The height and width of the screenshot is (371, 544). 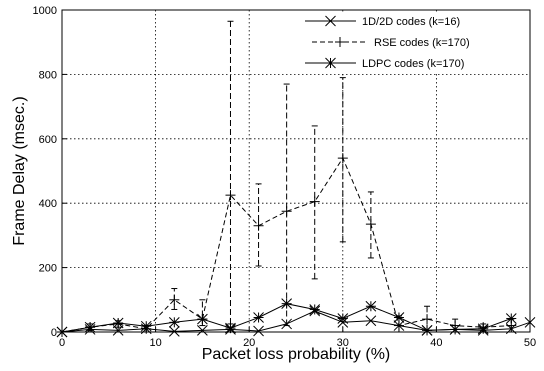 What do you see at coordinates (48, 140) in the screenshot?
I see `y-tick-label: 600` at bounding box center [48, 140].